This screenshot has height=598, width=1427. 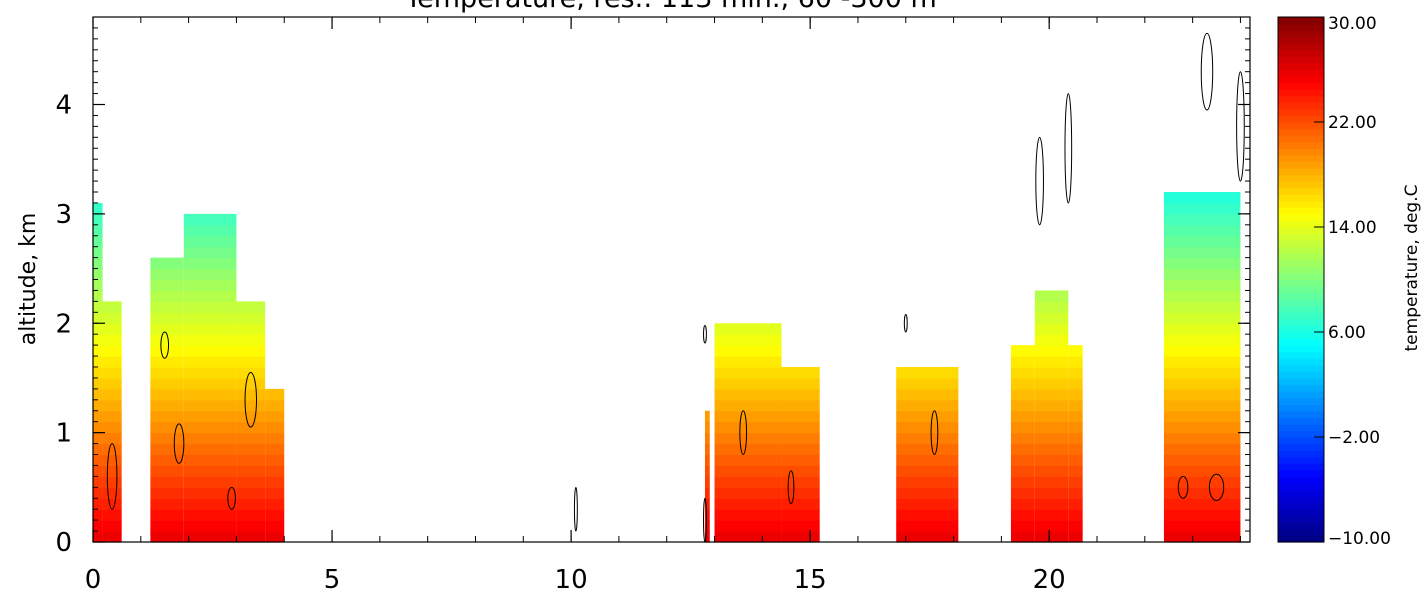 I want to click on colorbar-label: temperature, deg.C, so click(x=1412, y=268).